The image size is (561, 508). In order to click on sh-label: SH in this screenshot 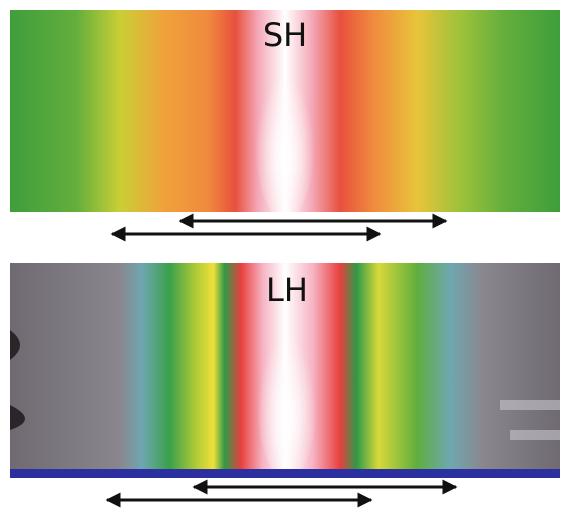, I will do `click(285, 35)`.